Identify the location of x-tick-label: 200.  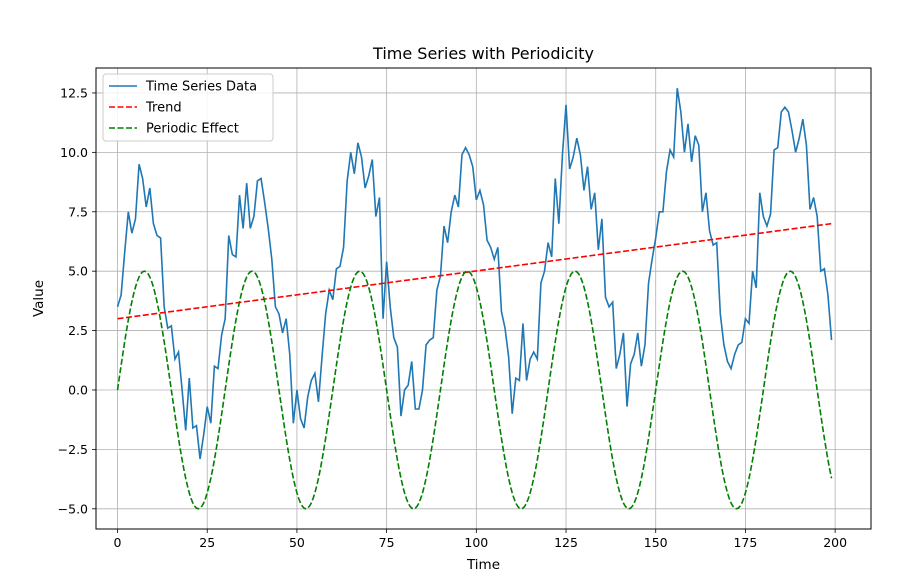
(835, 542).